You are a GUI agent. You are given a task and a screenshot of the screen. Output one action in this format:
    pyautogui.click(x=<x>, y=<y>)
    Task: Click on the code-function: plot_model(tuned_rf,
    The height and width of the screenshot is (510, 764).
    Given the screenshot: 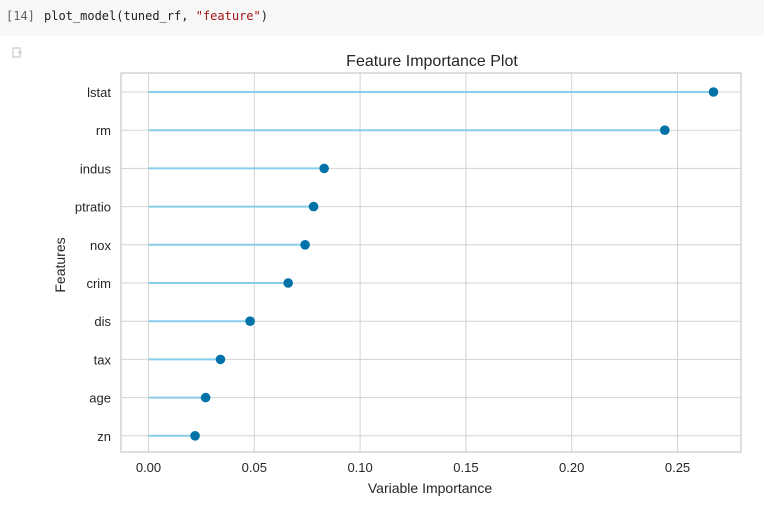 What is the action you would take?
    pyautogui.click(x=120, y=16)
    